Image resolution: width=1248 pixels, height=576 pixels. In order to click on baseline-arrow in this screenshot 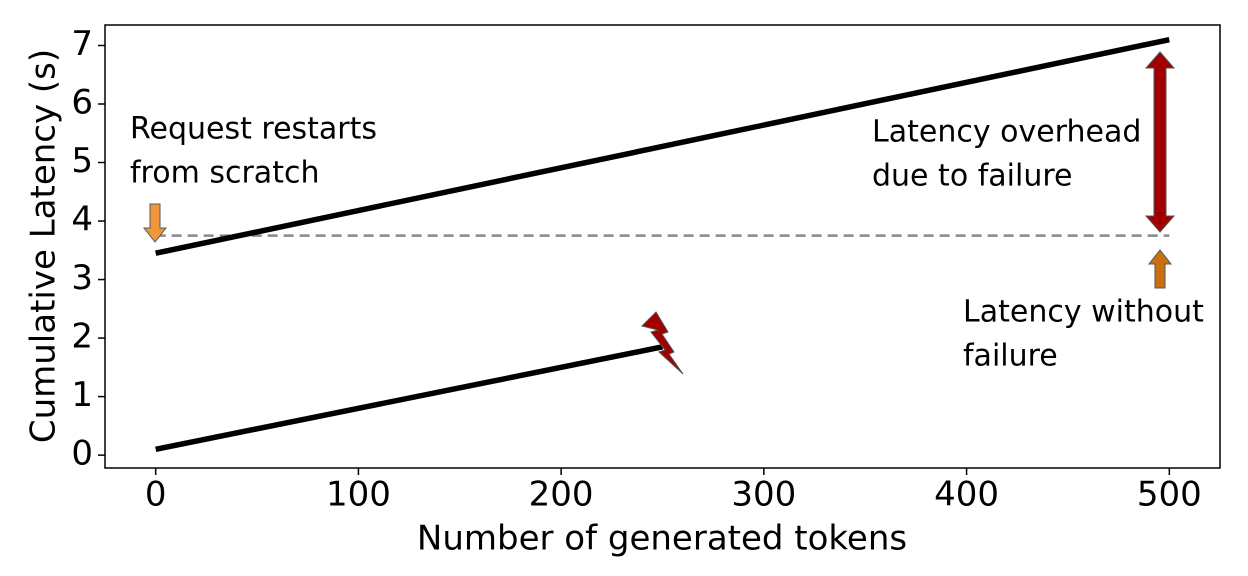, I will do `click(1160, 269)`.